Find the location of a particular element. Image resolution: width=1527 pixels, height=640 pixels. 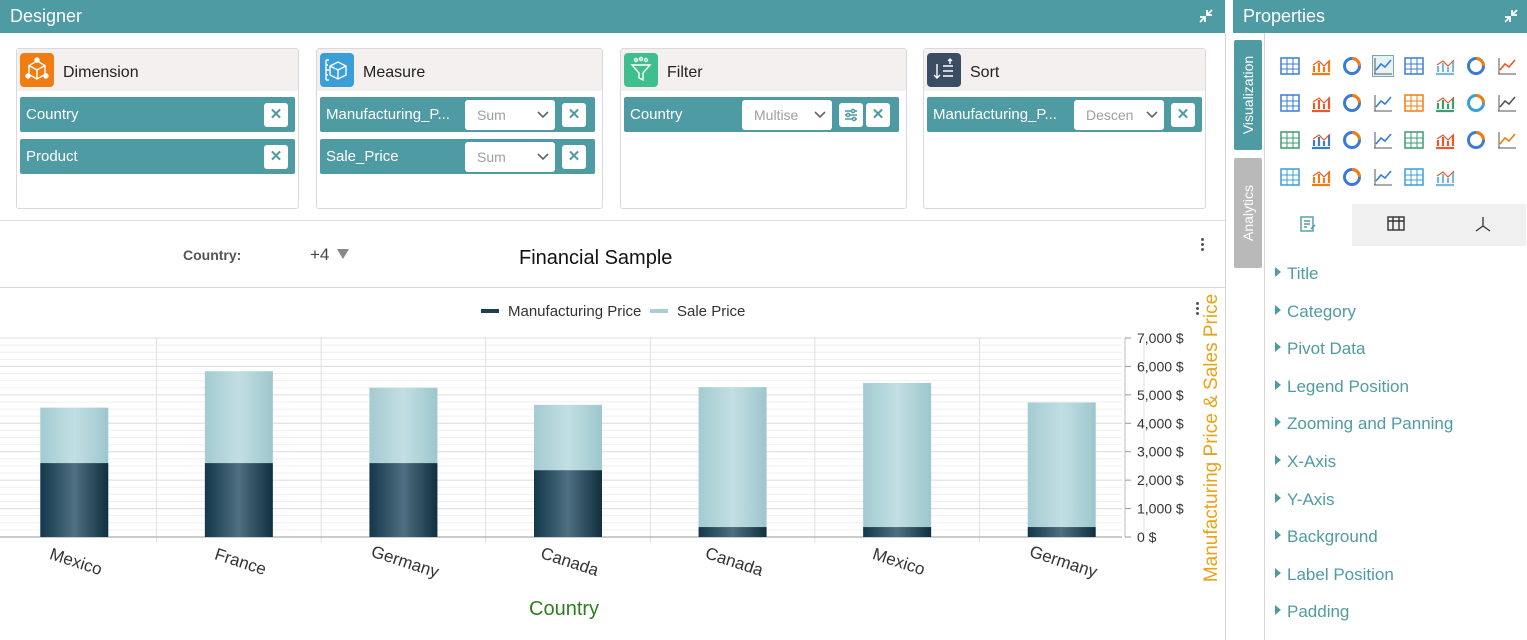

select-value: Descen is located at coordinates (1110, 115).